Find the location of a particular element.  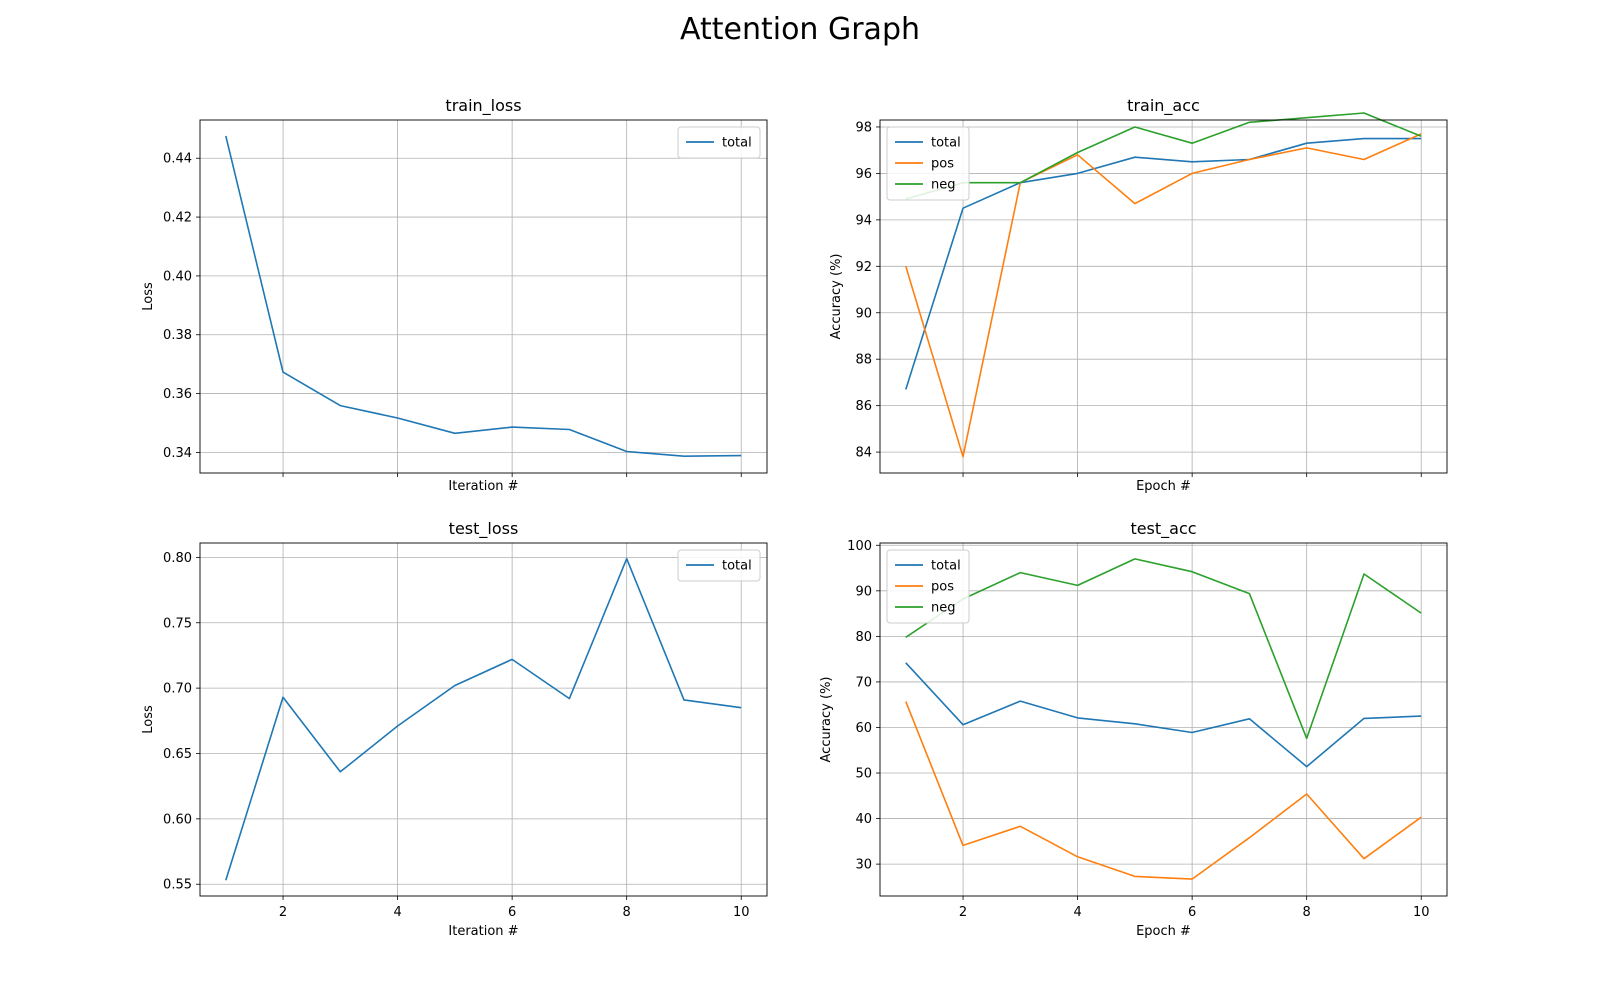

y-tick-label: 80 is located at coordinates (863, 637).